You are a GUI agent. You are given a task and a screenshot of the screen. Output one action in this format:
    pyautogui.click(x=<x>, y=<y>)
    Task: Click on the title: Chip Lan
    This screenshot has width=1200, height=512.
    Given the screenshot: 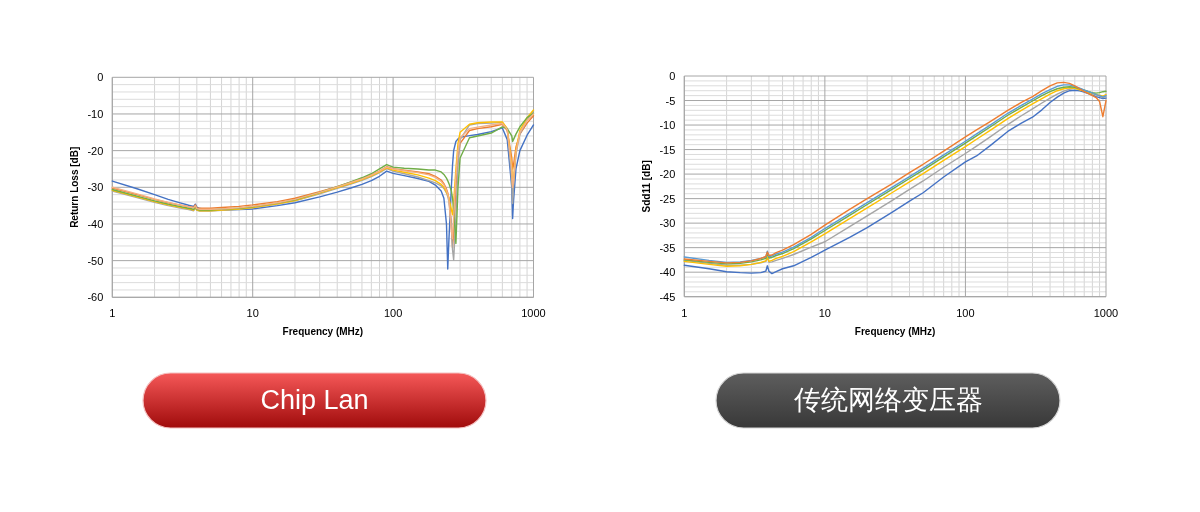 What is the action you would take?
    pyautogui.click(x=314, y=399)
    